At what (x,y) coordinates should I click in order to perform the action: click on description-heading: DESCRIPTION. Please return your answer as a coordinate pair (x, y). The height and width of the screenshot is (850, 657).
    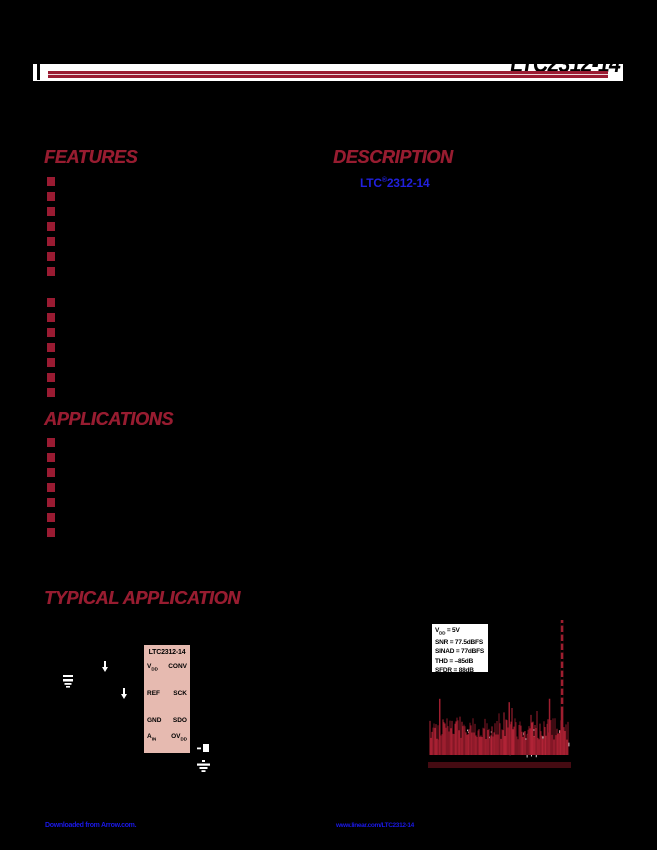
    Looking at the image, I should click on (393, 157).